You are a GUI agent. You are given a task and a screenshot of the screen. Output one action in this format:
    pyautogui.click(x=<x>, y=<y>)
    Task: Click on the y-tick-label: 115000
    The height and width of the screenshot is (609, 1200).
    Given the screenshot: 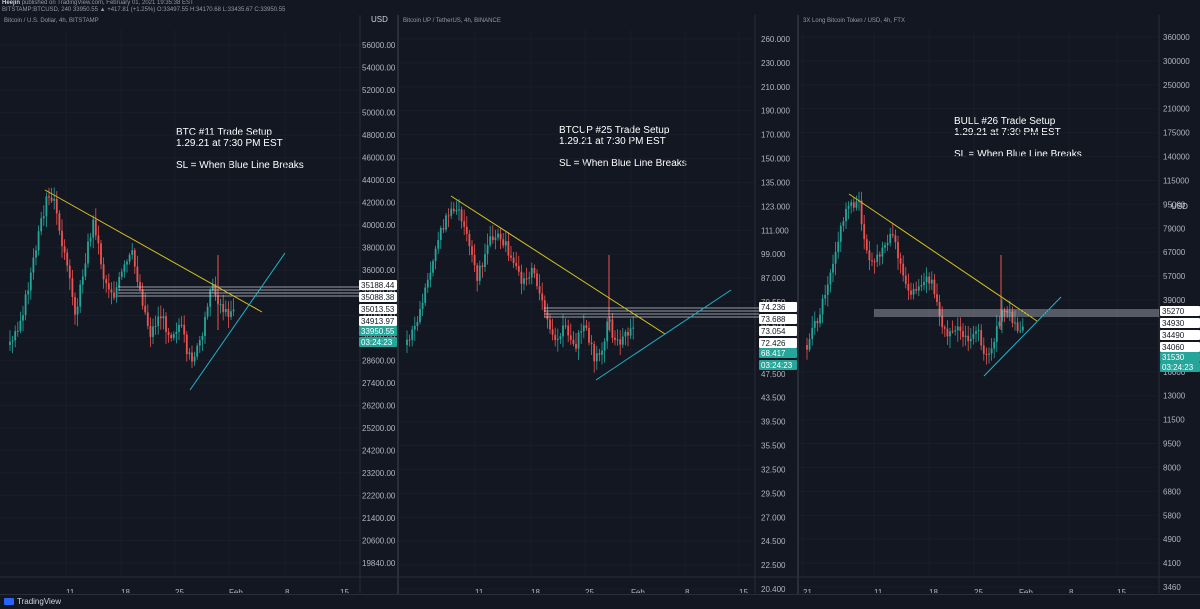 What is the action you would take?
    pyautogui.click(x=1176, y=180)
    